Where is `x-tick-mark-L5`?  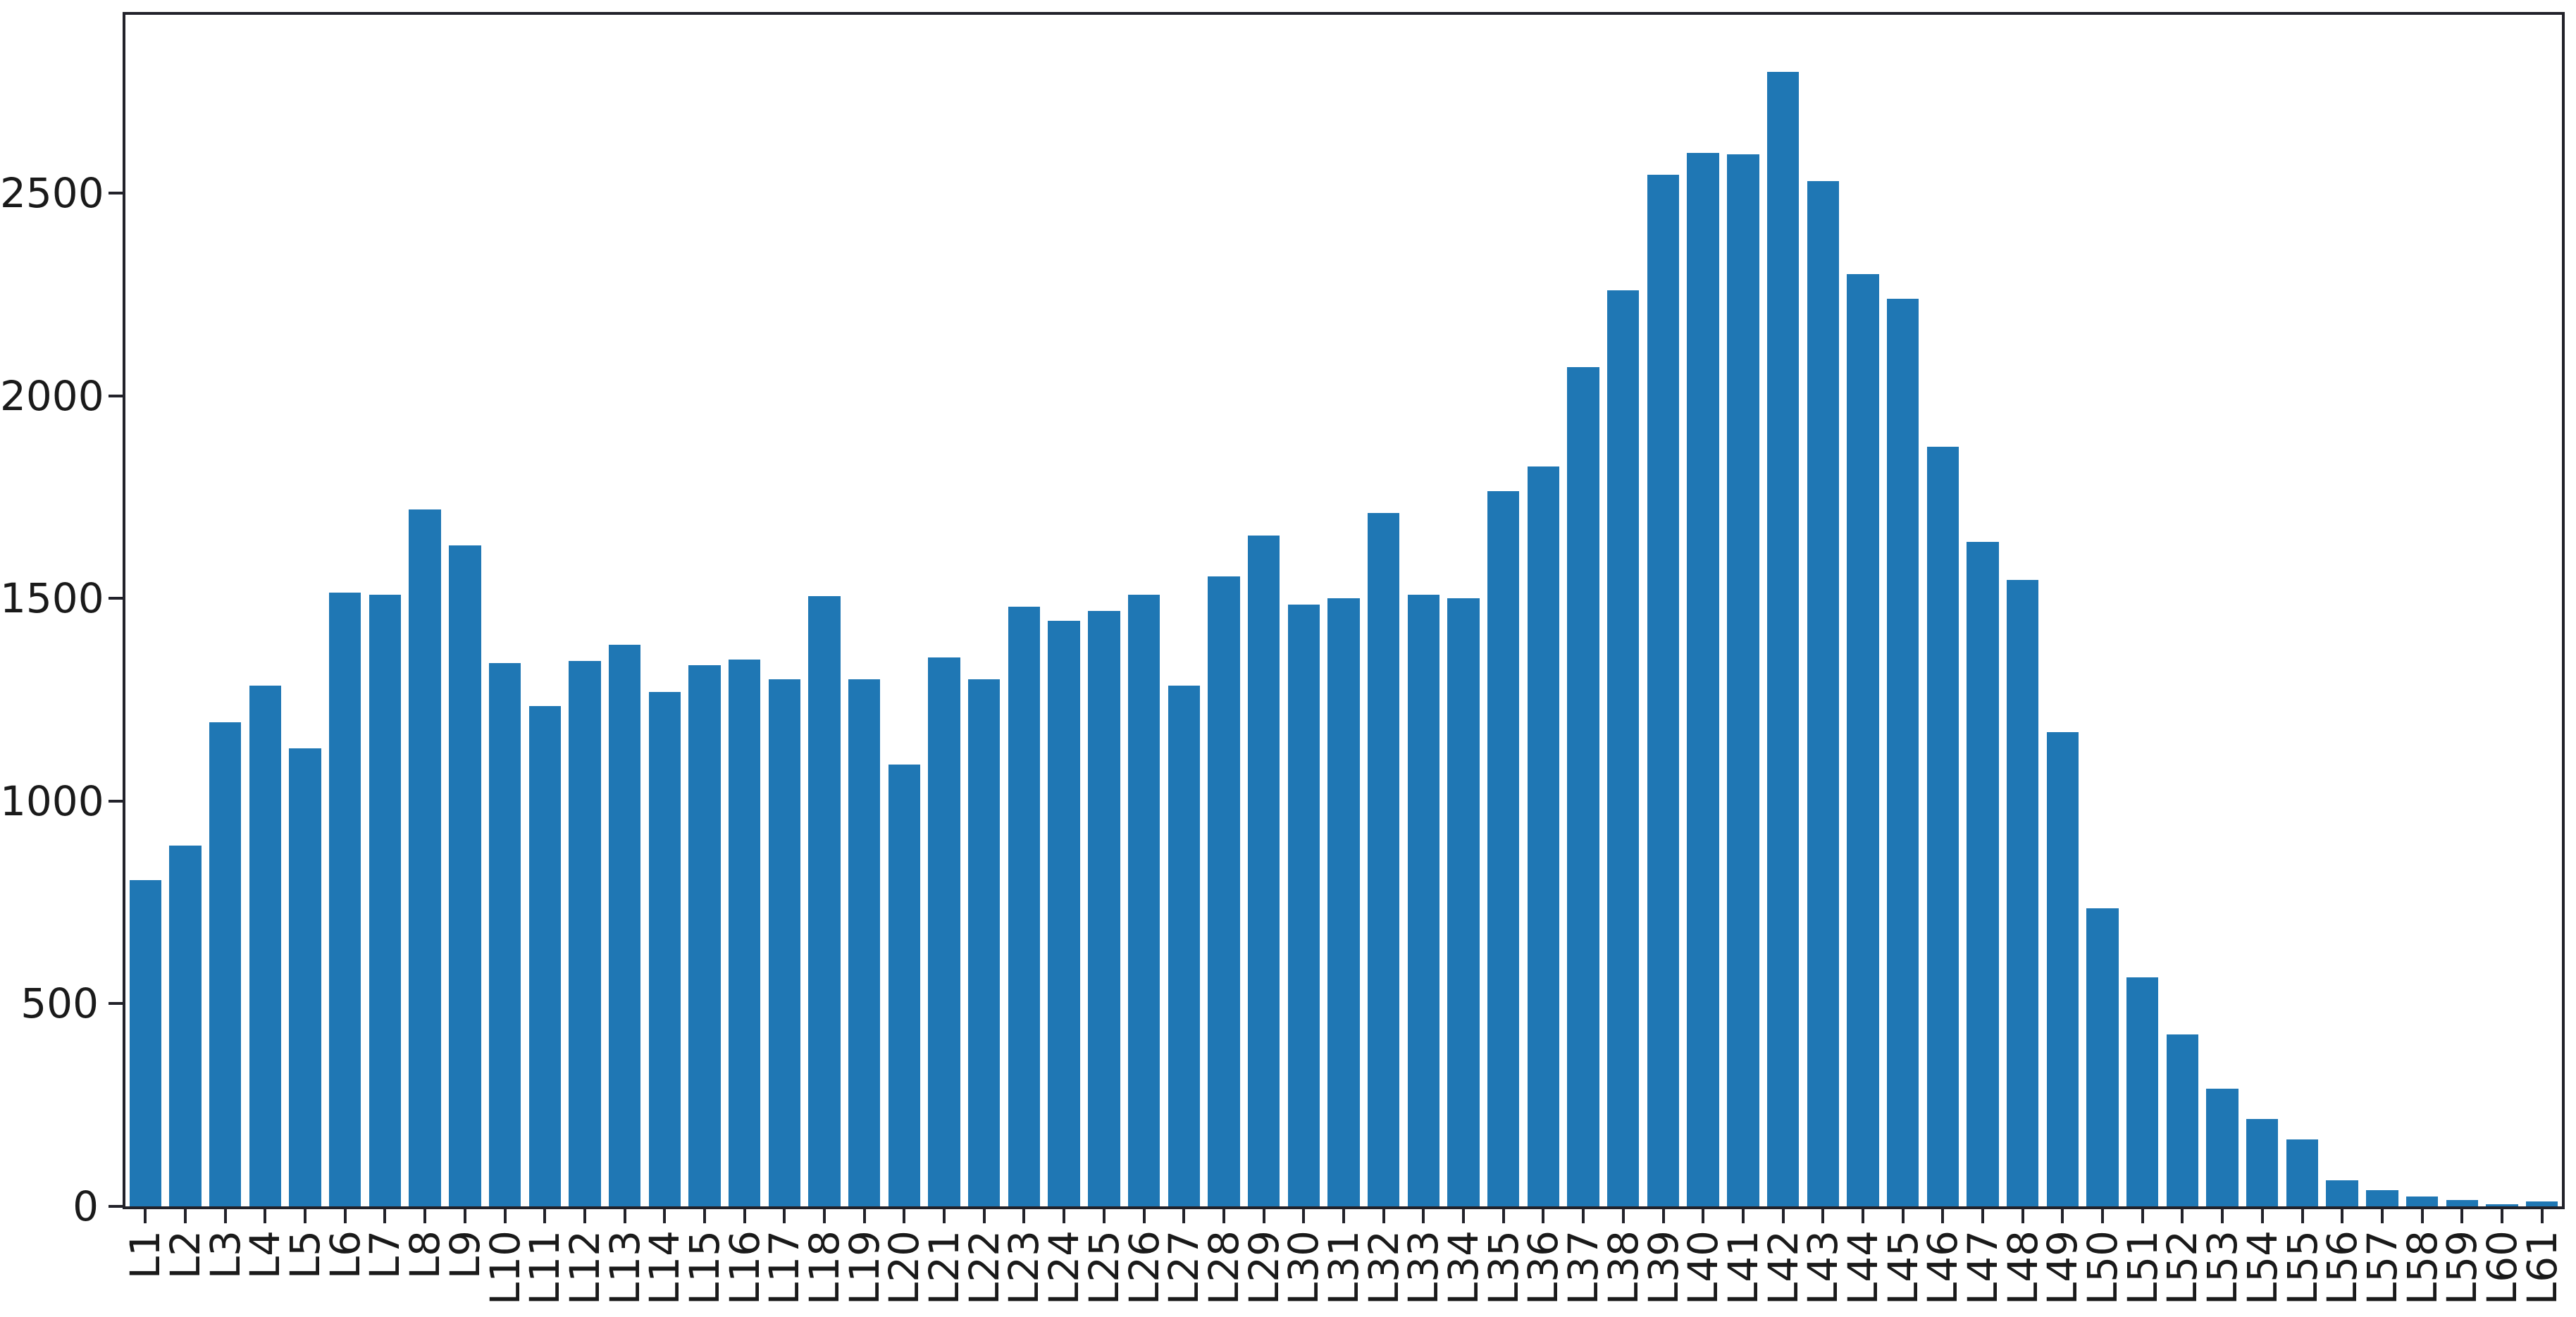
x-tick-mark-L5 is located at coordinates (305, 1216).